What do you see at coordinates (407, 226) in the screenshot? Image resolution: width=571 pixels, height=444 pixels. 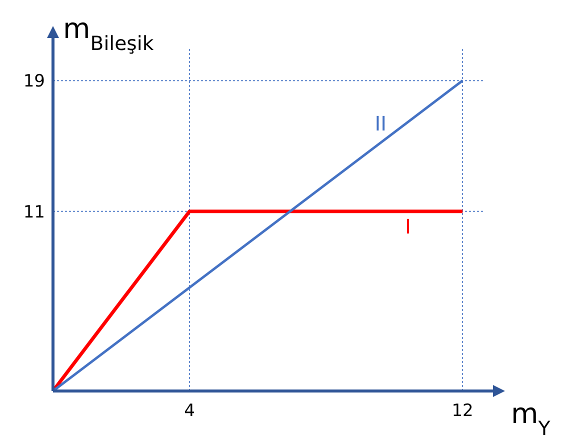 I see `series-label: I` at bounding box center [407, 226].